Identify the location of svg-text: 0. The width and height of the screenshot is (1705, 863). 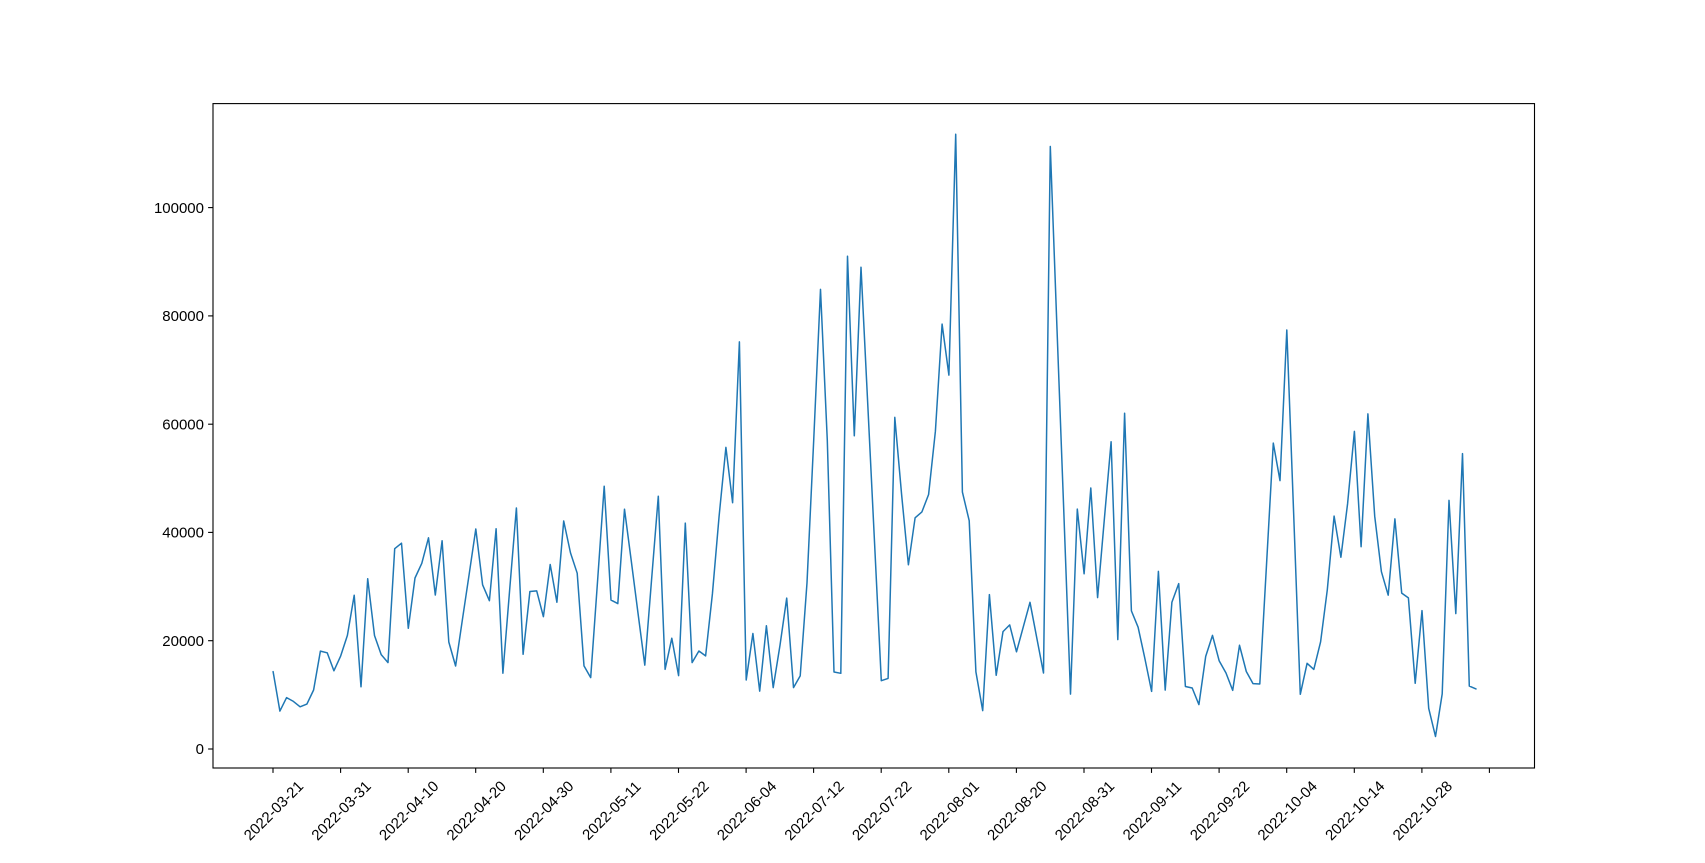
(200, 749).